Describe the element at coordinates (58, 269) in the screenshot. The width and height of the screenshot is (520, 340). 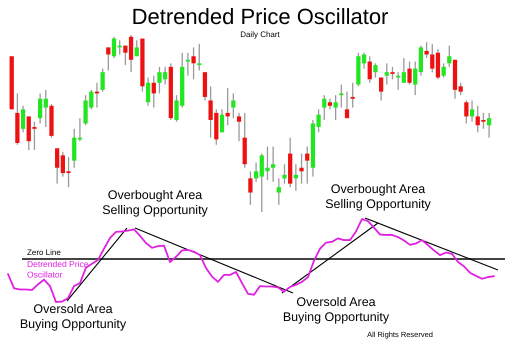
I see `series-label: Detrended Price Oscillator` at that location.